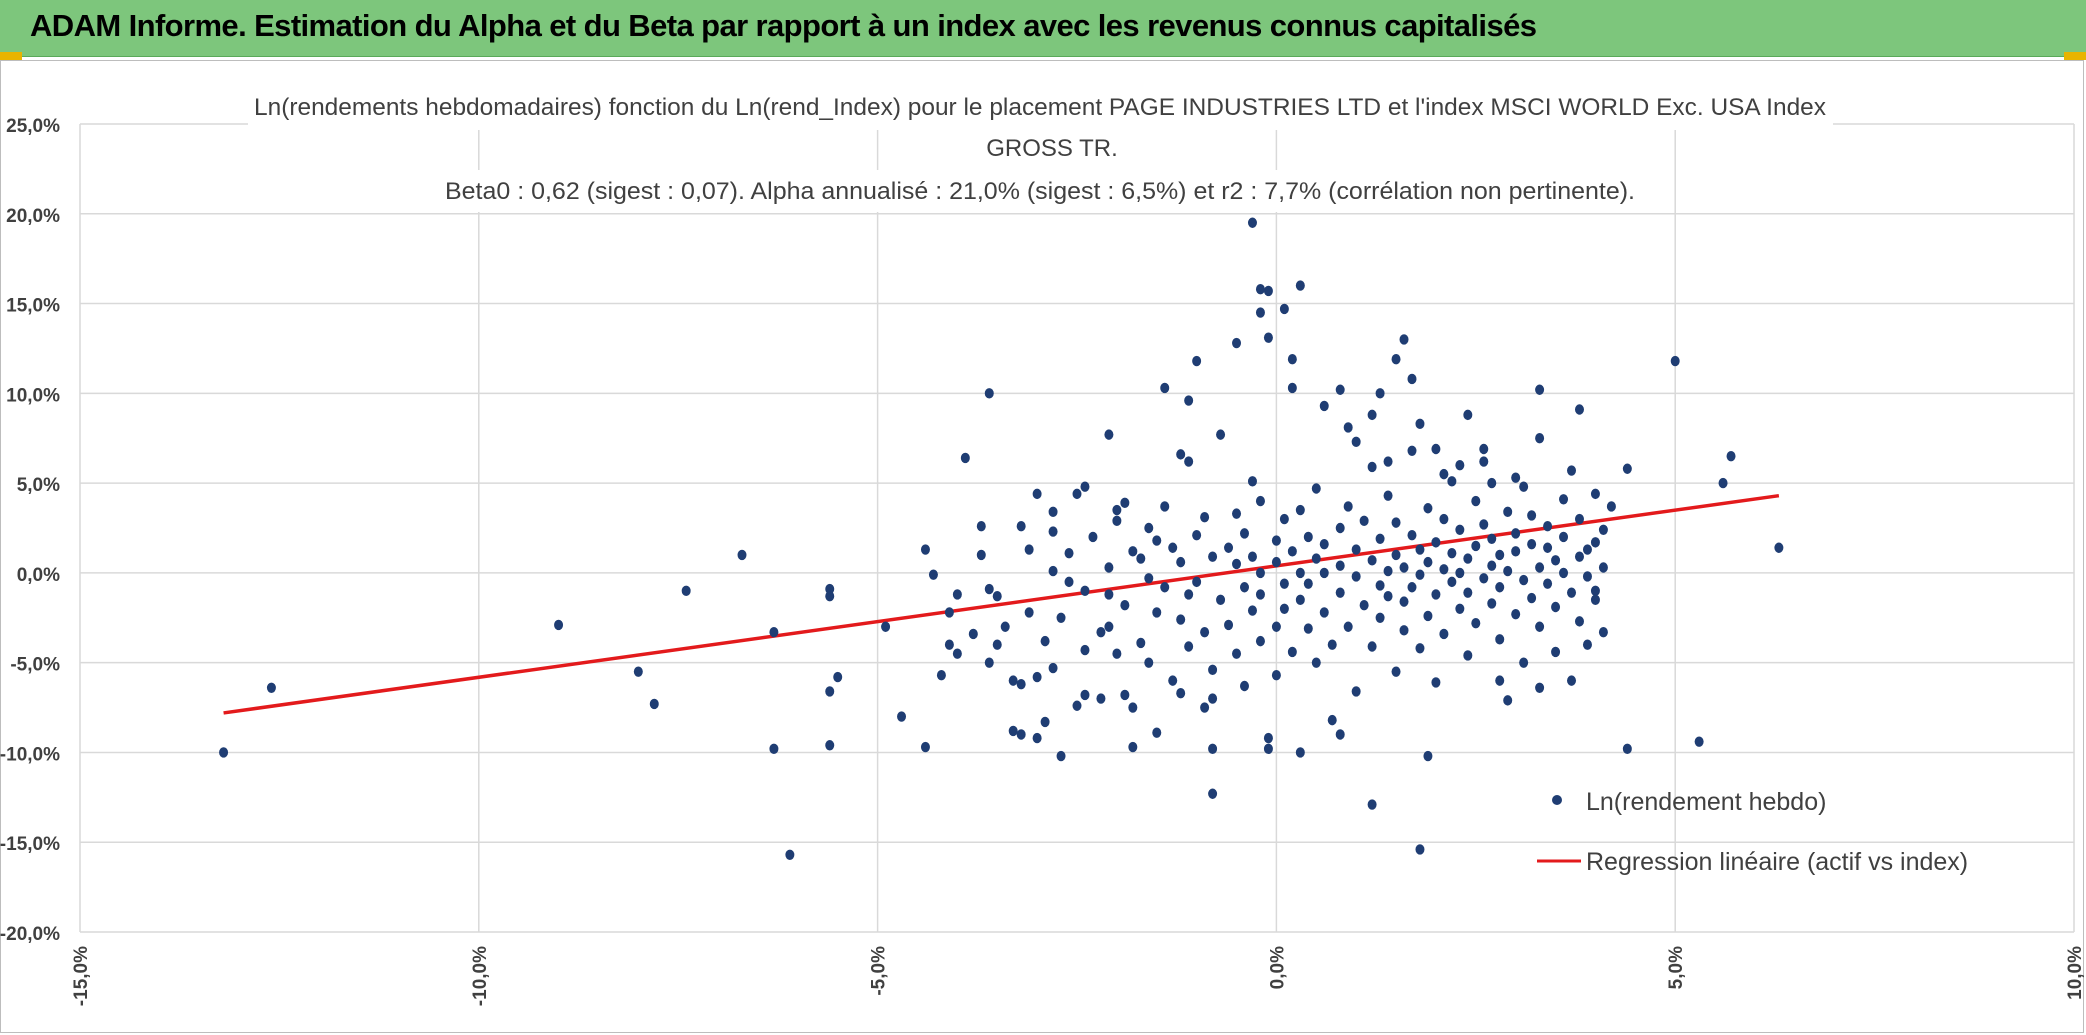 The height and width of the screenshot is (1035, 2086). I want to click on chart-title-line-2: GROSS TR., so click(1052, 148).